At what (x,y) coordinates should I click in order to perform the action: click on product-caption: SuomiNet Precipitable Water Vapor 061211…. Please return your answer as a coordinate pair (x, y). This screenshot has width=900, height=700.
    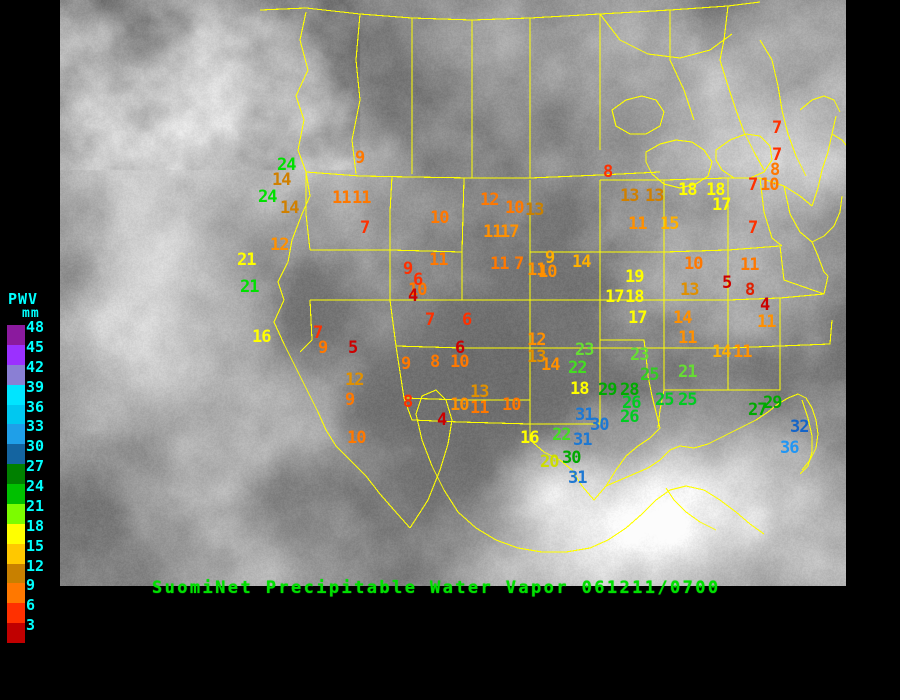
    Looking at the image, I should click on (436, 588).